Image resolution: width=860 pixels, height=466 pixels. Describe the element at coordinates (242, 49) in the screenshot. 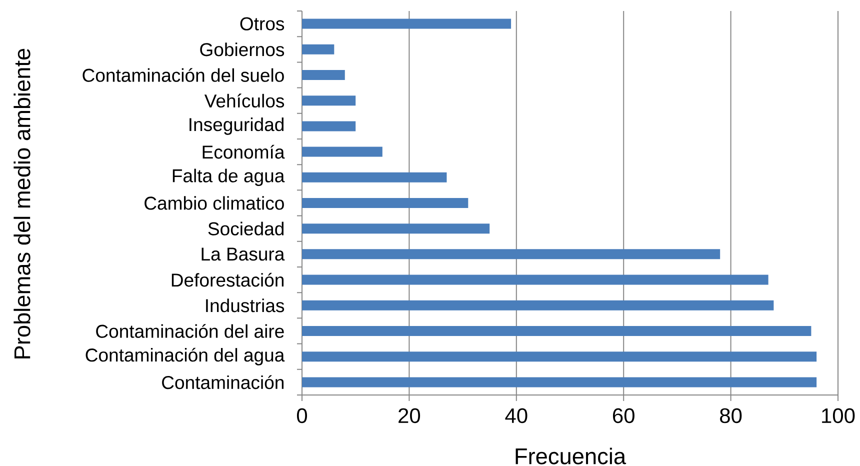

I see `y-tick-label: Gobiernos` at that location.